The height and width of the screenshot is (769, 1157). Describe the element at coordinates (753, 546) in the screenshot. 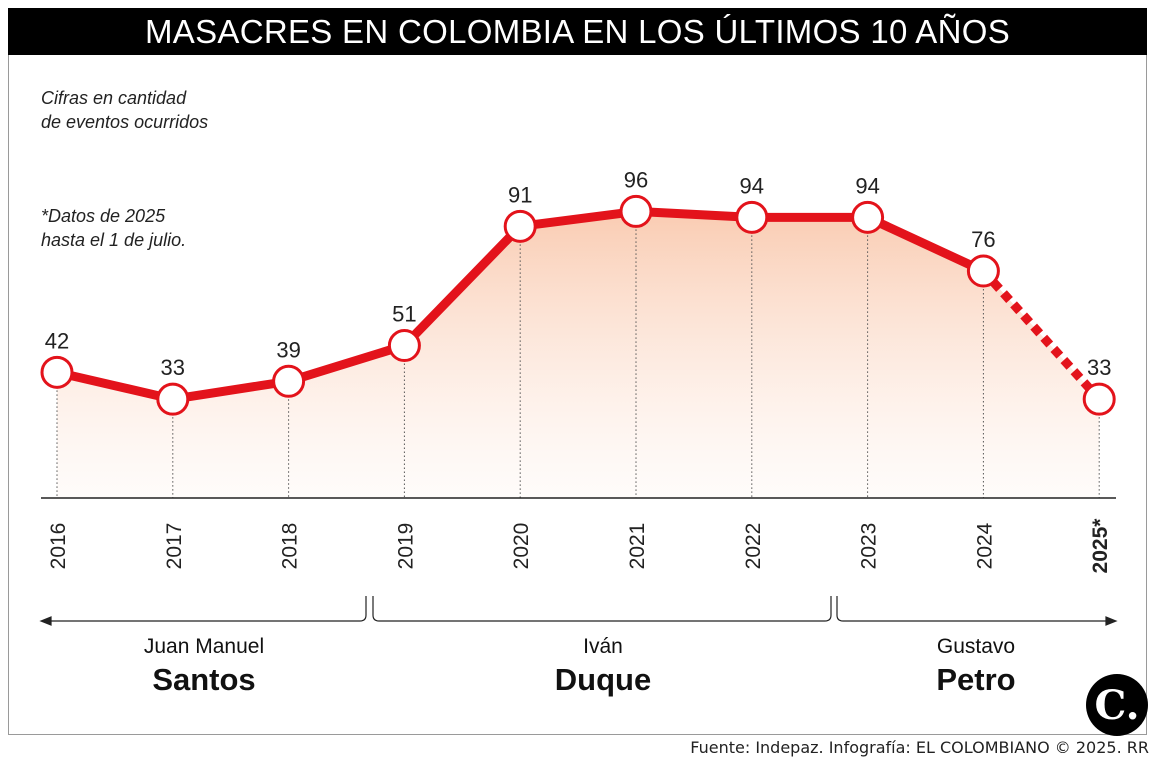

I see `x-tick-label: 2022` at that location.